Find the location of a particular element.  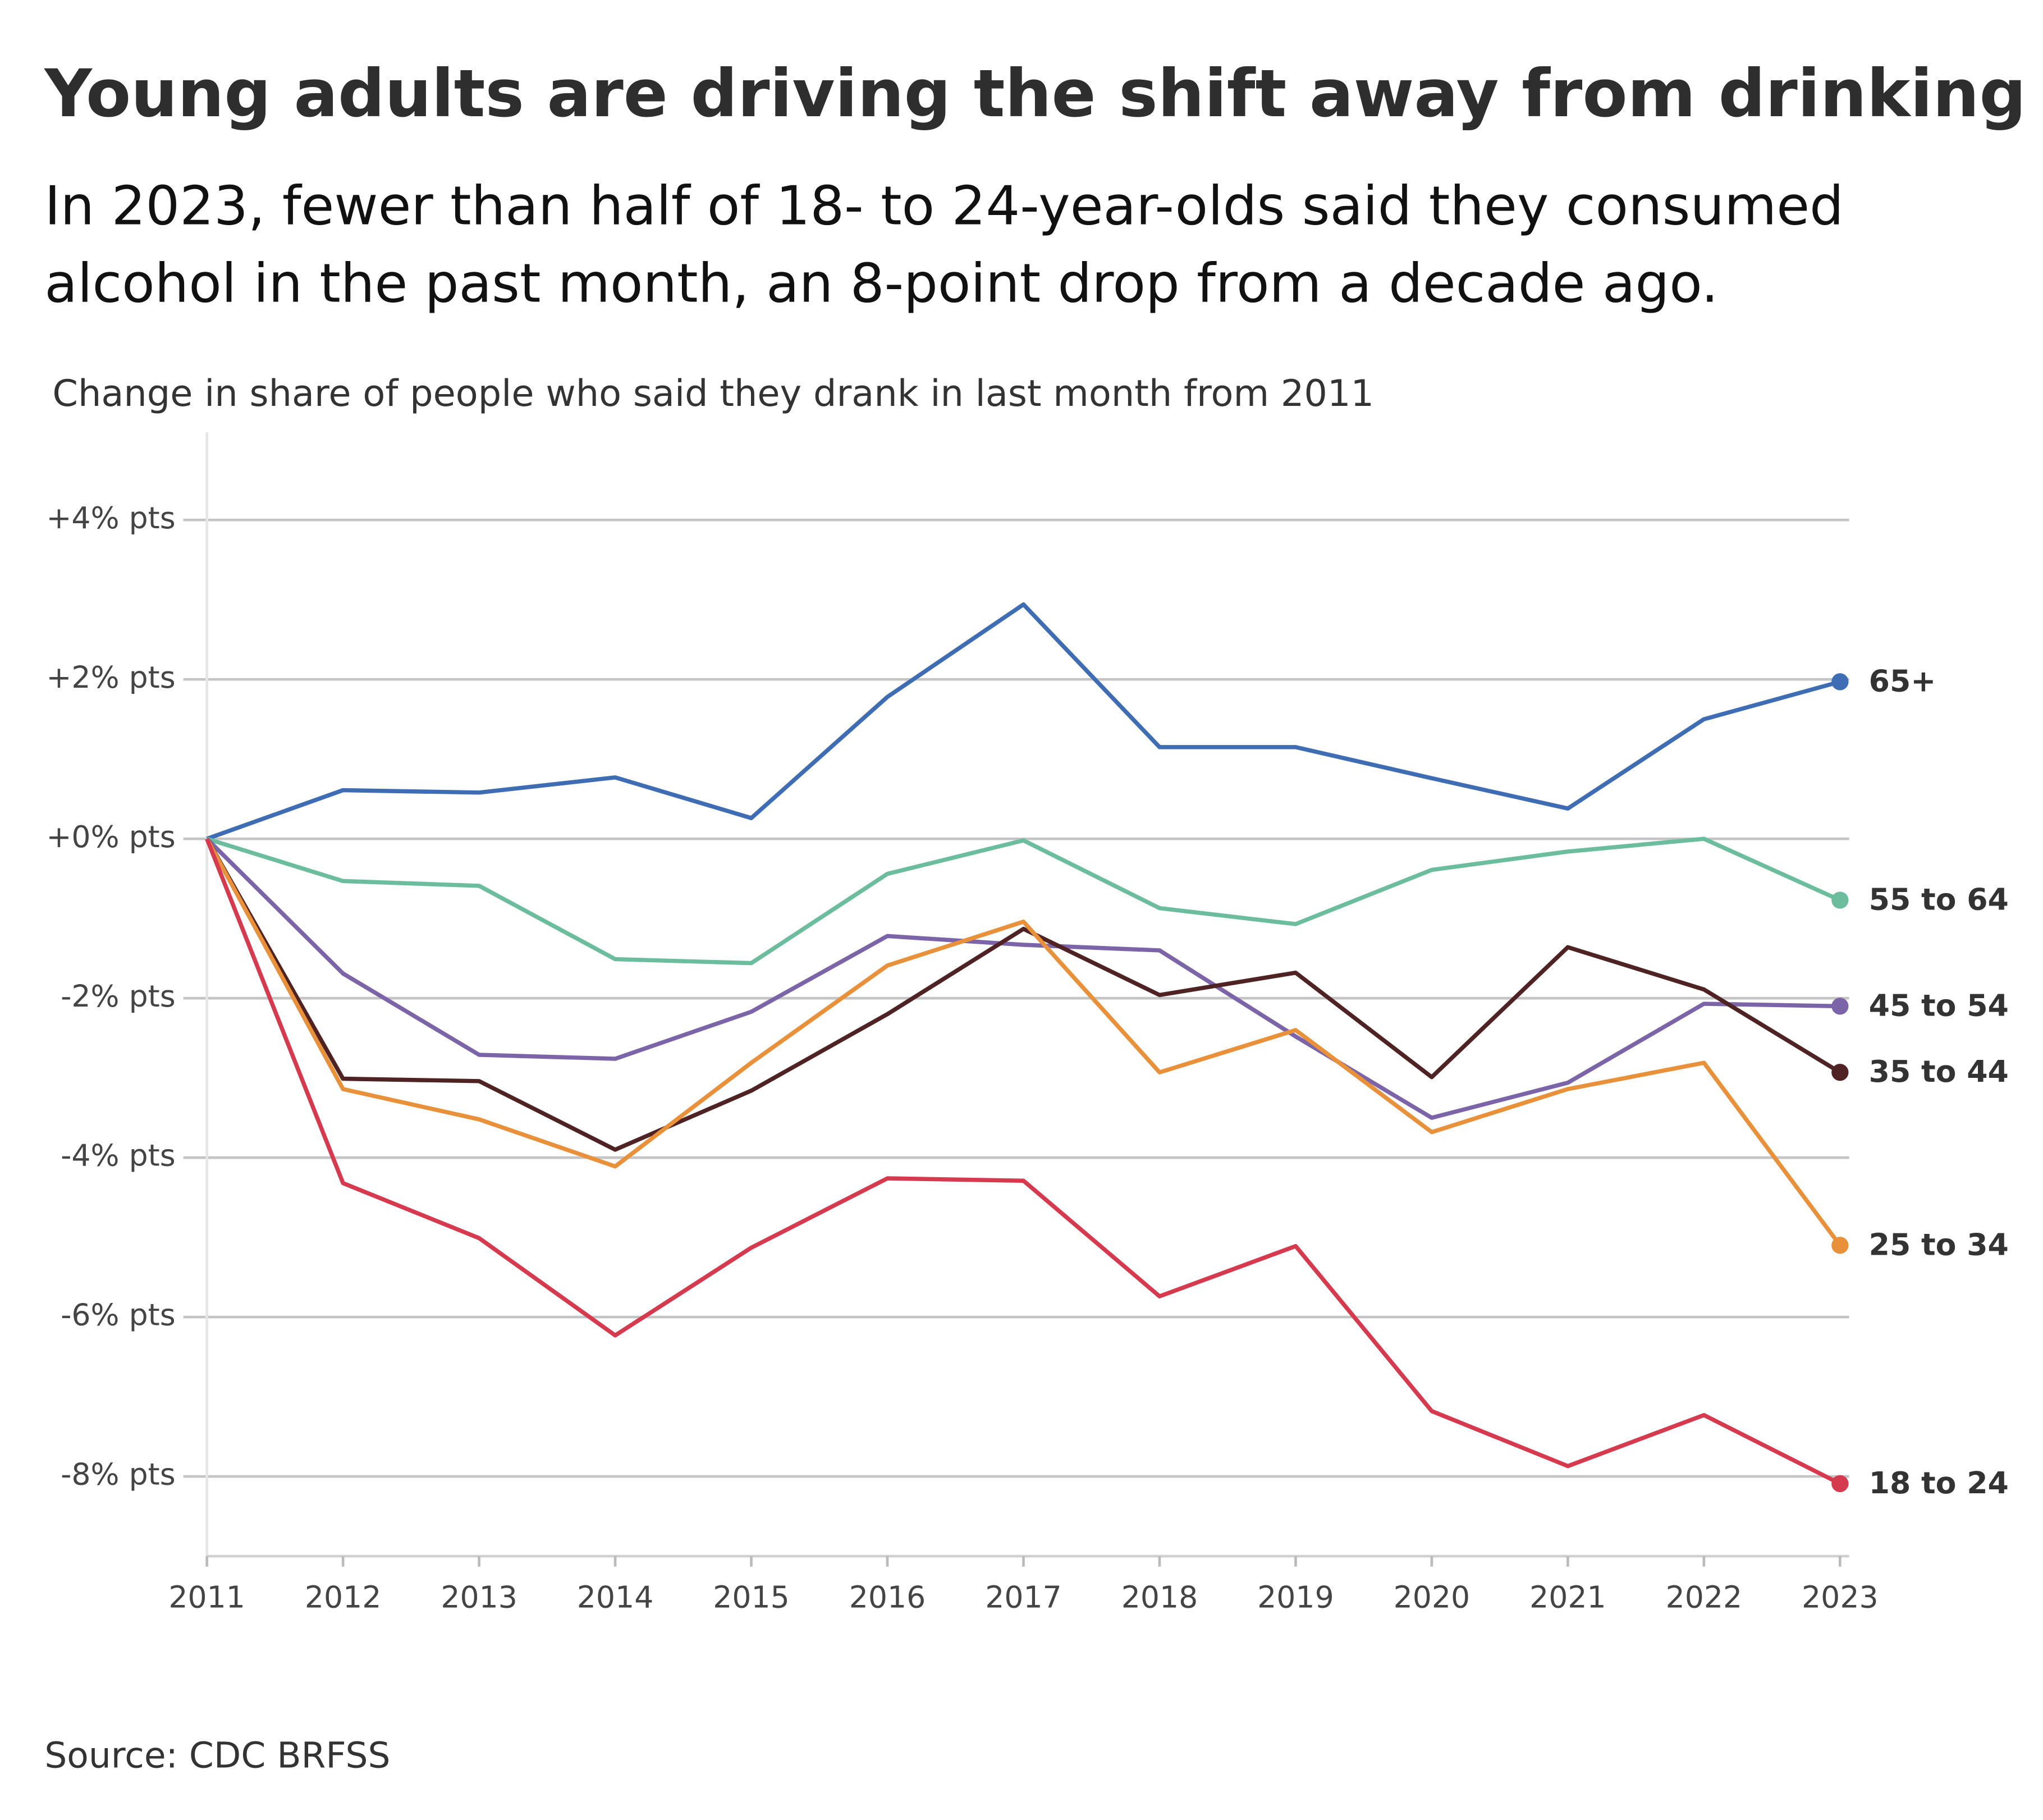

x-tick-label: 2020 is located at coordinates (1432, 1598).